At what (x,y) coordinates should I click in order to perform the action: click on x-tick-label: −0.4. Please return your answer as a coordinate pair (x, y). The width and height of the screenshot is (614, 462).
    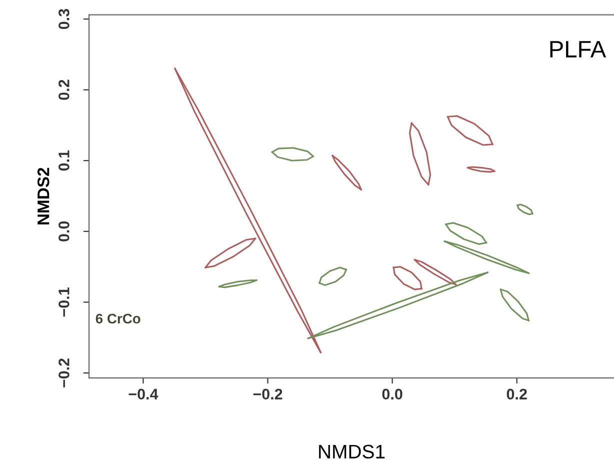
    Looking at the image, I should click on (143, 394).